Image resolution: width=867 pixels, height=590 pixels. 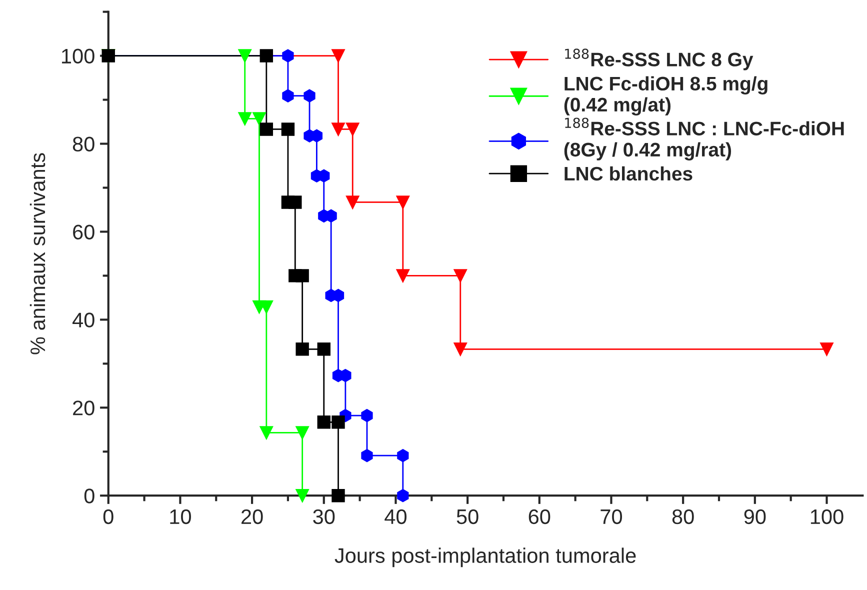 What do you see at coordinates (659, 59) in the screenshot?
I see `legend-label: $^{188}$Re-SSS LNC 8 Gy` at bounding box center [659, 59].